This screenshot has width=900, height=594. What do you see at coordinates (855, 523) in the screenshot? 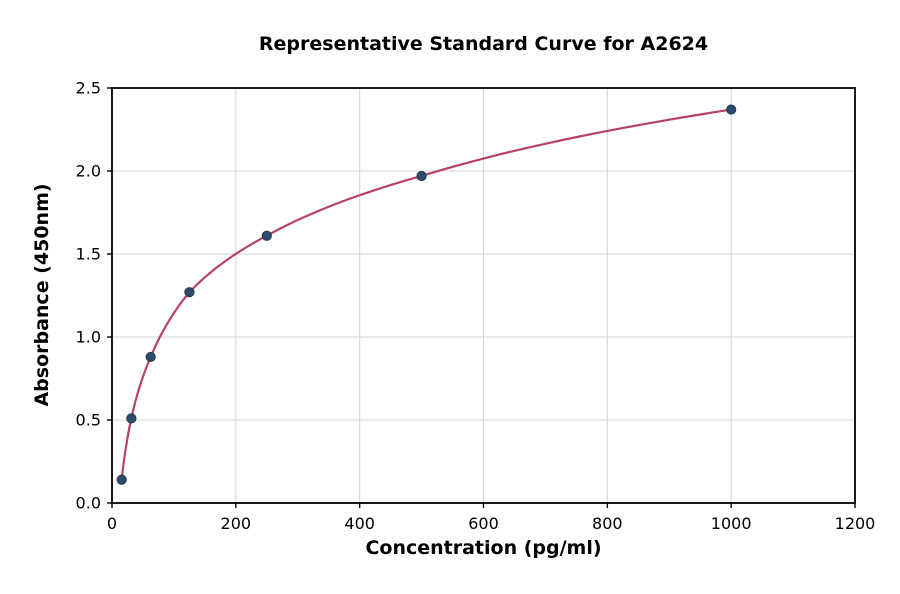
I see `x-tick-label: 1200` at bounding box center [855, 523].